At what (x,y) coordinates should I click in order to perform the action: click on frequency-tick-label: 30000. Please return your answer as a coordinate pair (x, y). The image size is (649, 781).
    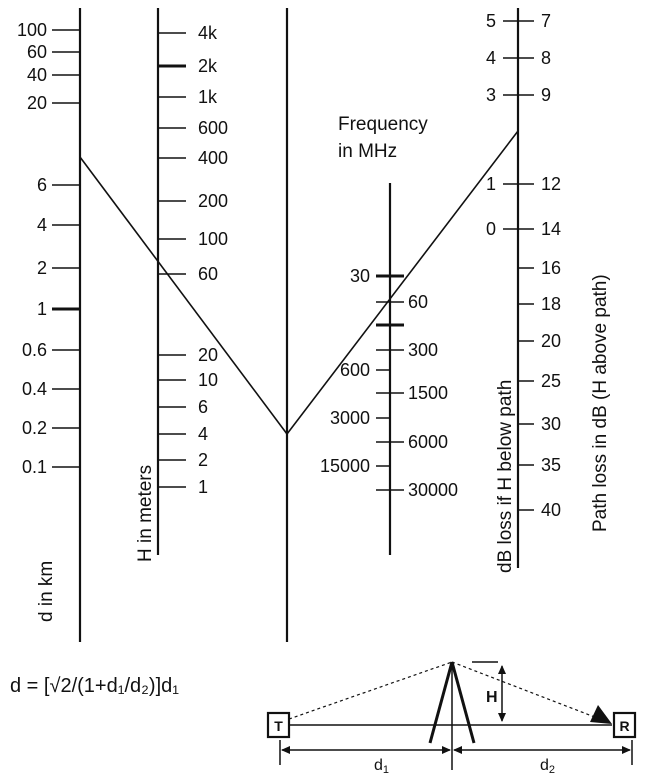
    Looking at the image, I should click on (433, 490).